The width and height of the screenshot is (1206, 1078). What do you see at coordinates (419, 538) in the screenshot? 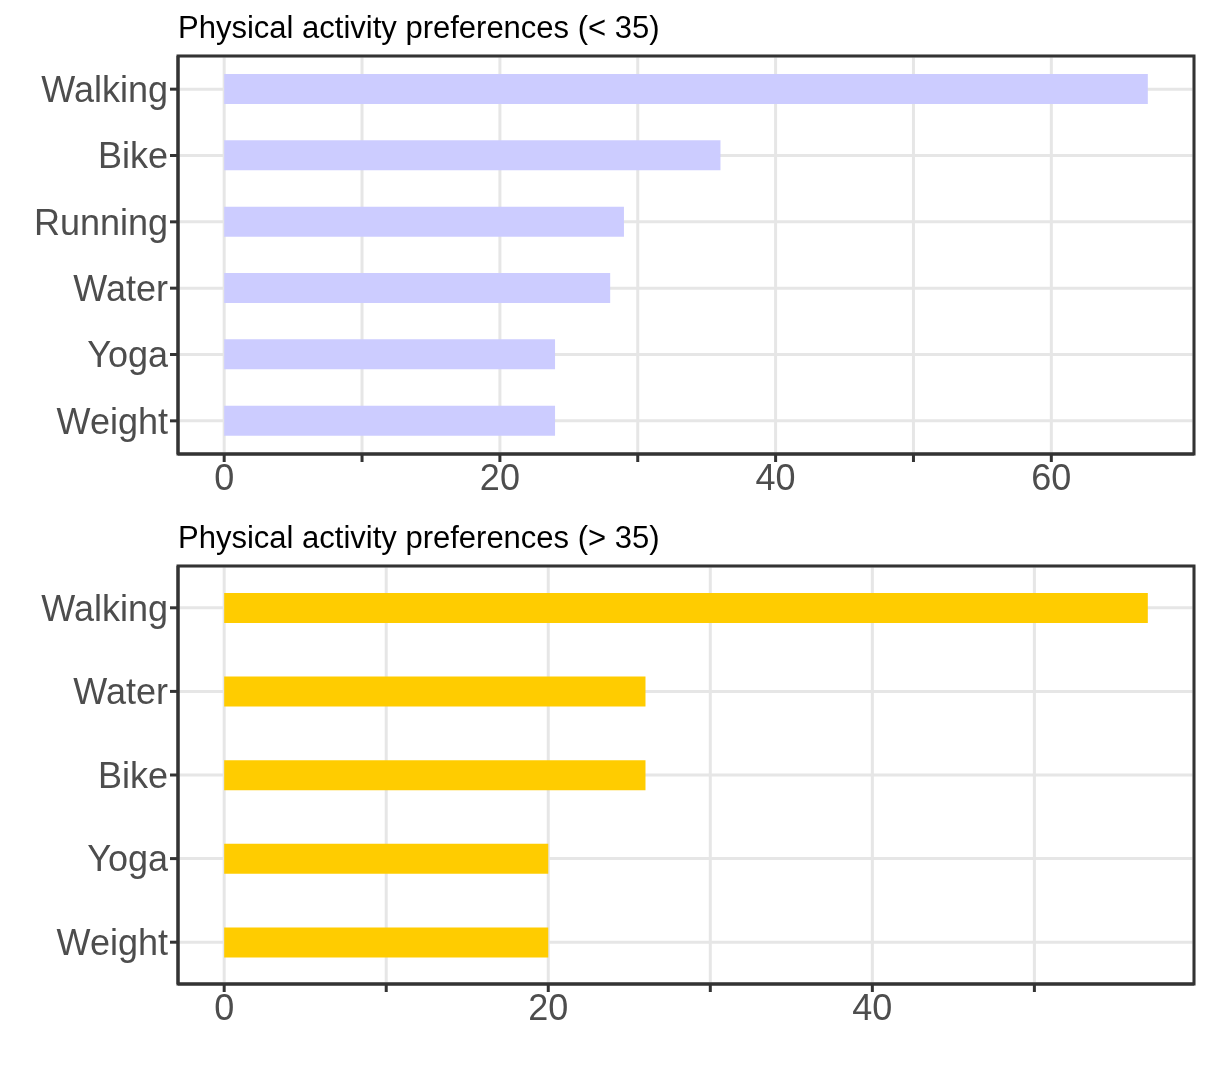
I see `chart-title: Physical activity preferences (> 35)` at bounding box center [419, 538].